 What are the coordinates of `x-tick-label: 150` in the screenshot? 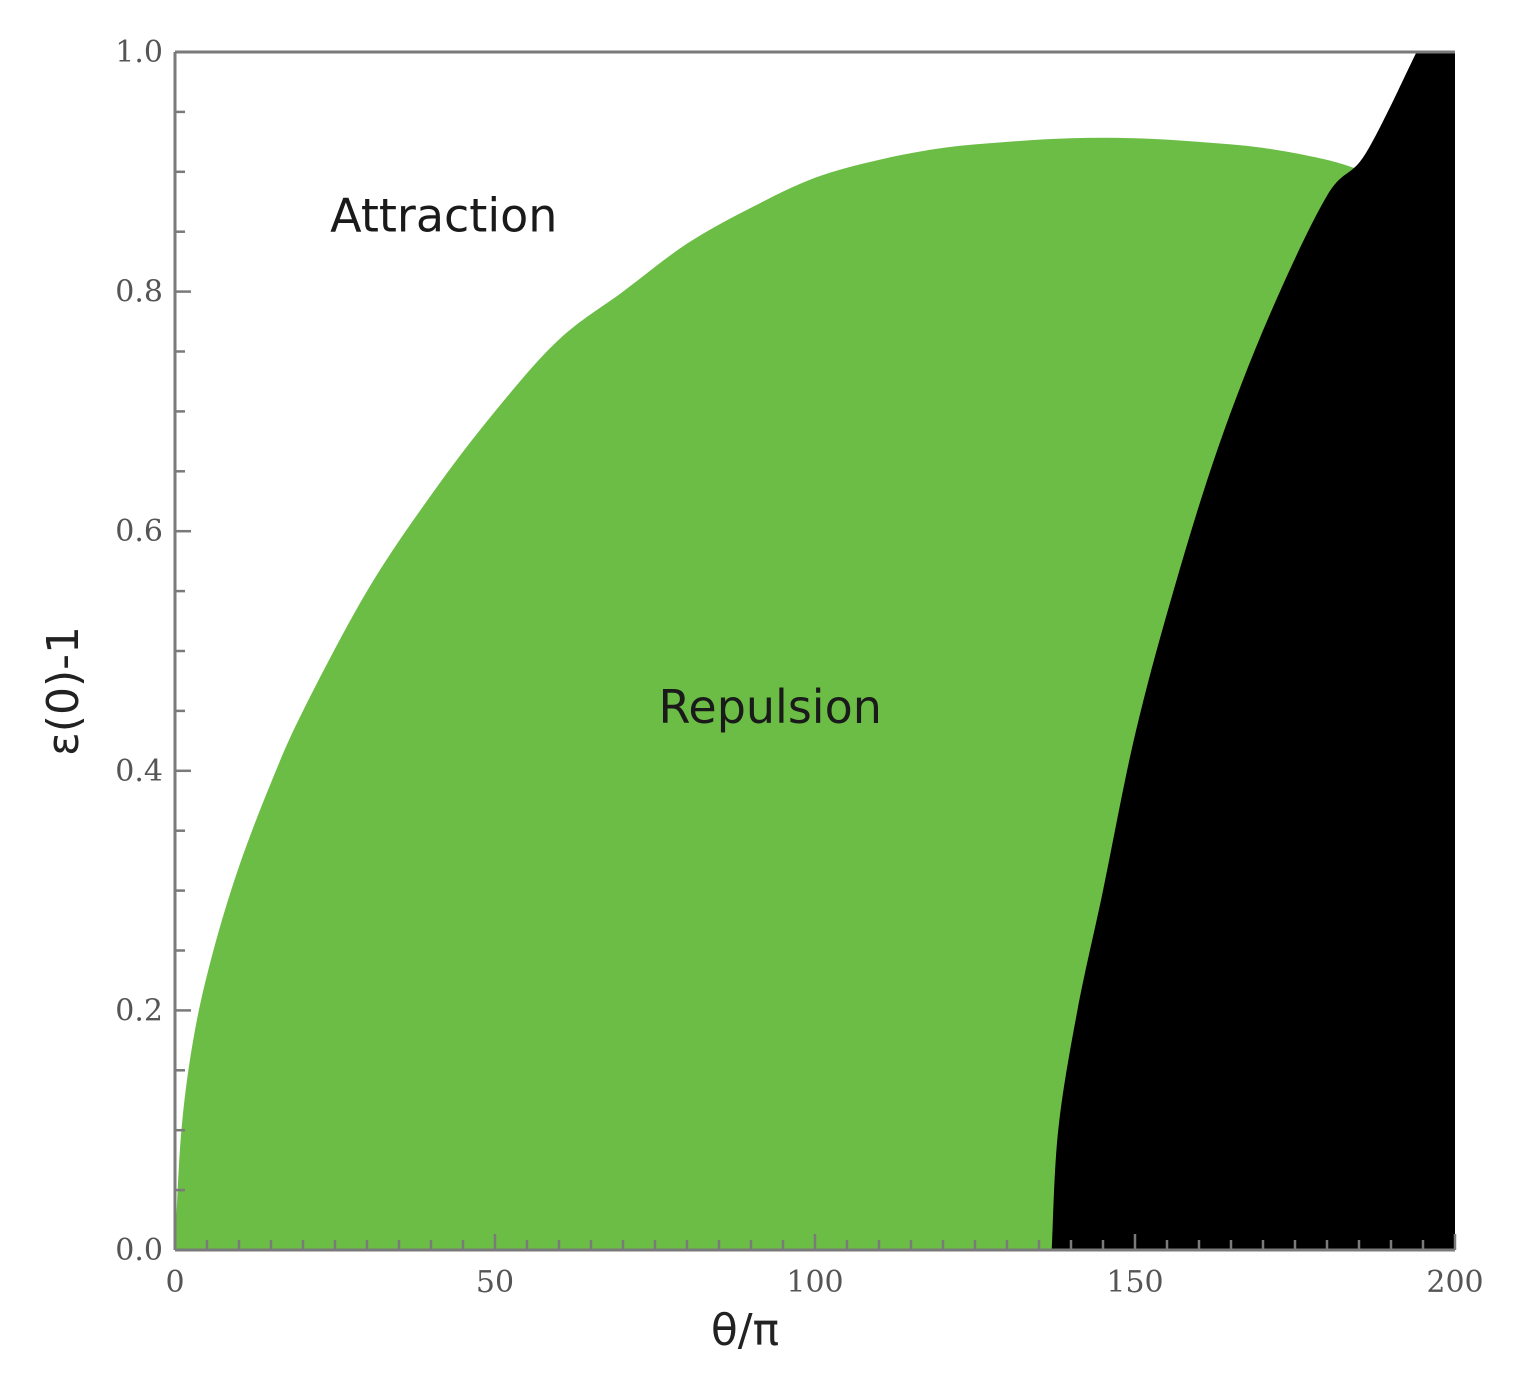 It's located at (1134, 1282).